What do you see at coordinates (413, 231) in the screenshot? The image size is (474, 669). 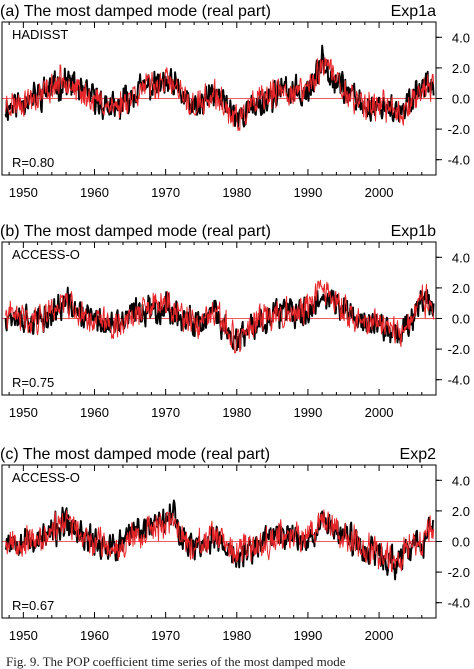 I see `experiment-label: Exp1b` at bounding box center [413, 231].